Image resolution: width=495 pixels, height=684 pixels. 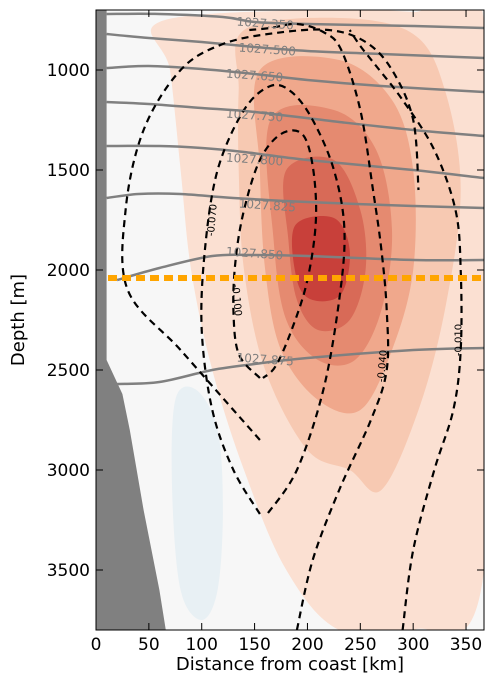 I want to click on contour-label: -0.100, so click(x=236, y=300).